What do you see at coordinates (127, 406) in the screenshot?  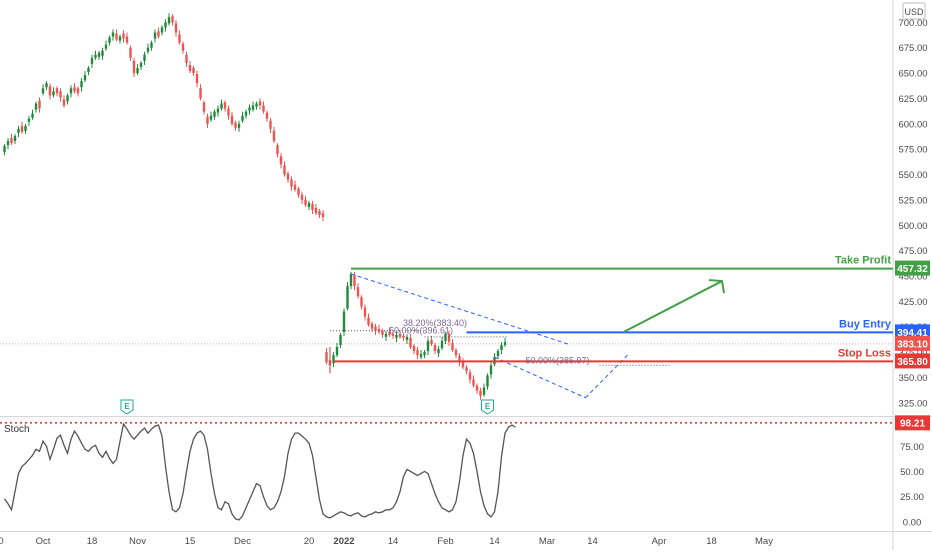 I see `earnings-marker-label: E` at bounding box center [127, 406].